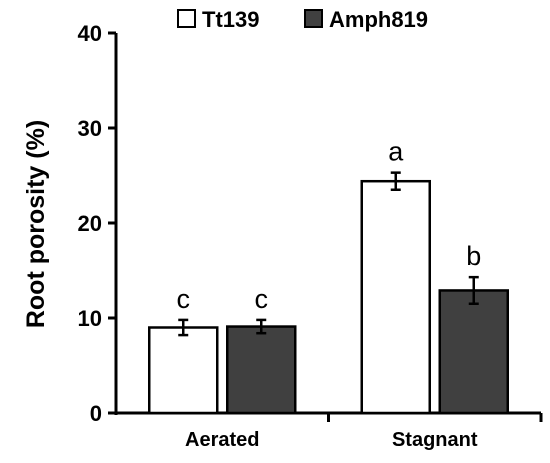 Image resolution: width=550 pixels, height=463 pixels. I want to click on y-tick-label: 10, so click(90, 318).